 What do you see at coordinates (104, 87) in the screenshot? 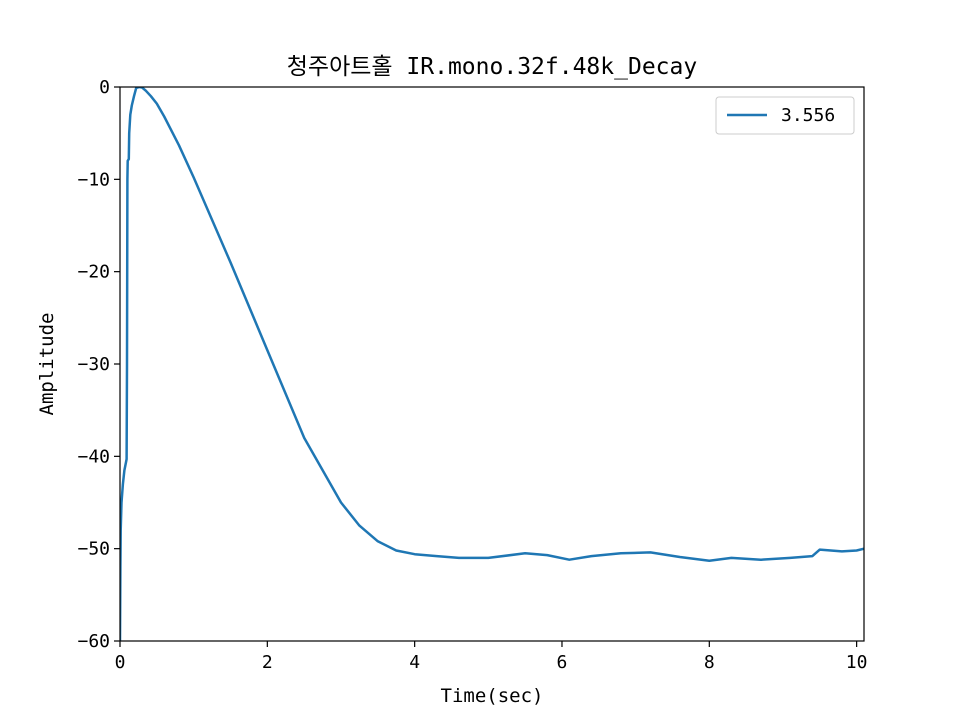
I see `y-tick-label: 0` at bounding box center [104, 87].